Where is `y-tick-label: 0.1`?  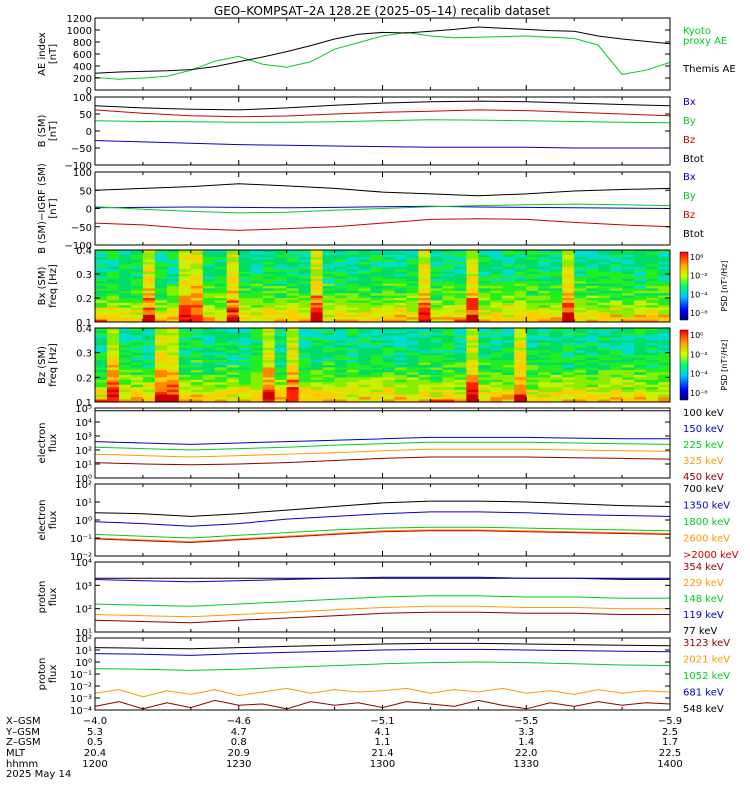 y-tick-label: 0.1 is located at coordinates (84, 323).